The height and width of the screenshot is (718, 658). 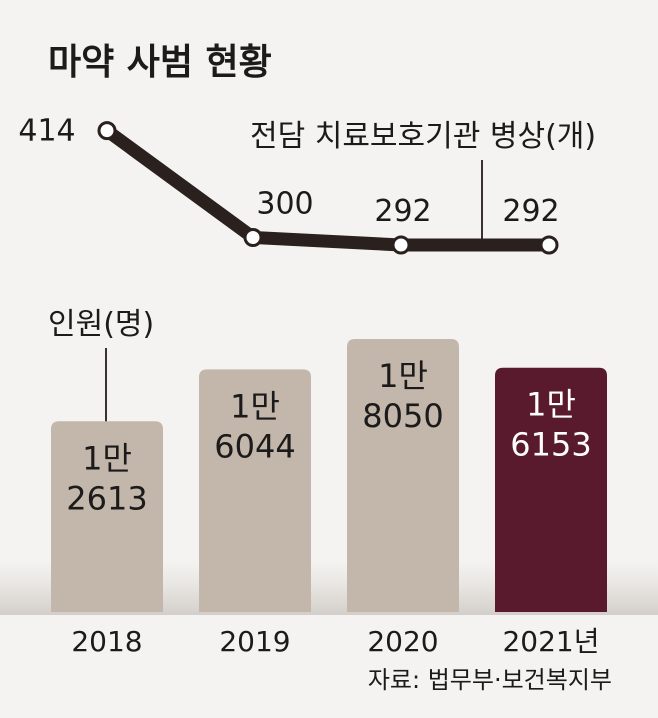 What do you see at coordinates (423, 136) in the screenshot?
I see `line-series-name: 전담 치료보호기관 병상(개)` at bounding box center [423, 136].